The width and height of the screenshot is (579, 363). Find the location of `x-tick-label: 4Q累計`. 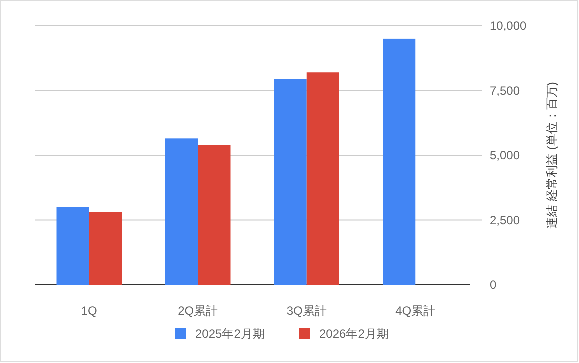

x-tick-label: 4Q累計 is located at coordinates (416, 311).